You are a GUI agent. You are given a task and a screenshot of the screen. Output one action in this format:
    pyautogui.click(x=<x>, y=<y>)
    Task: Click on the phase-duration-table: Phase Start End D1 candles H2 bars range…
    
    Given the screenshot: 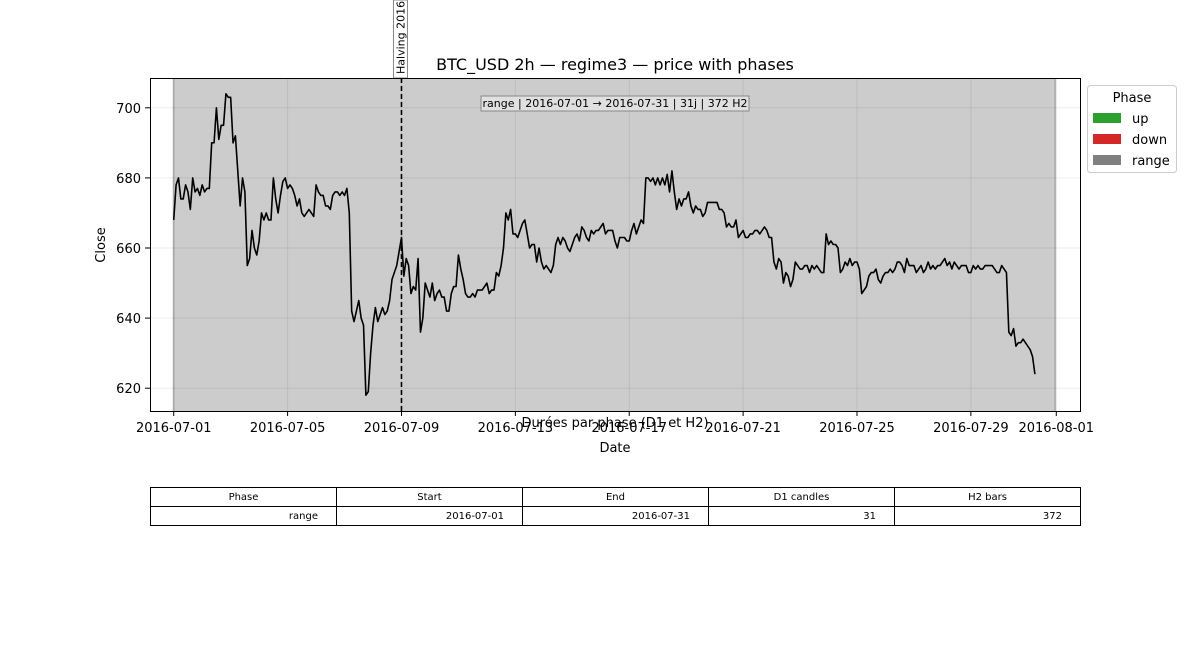 What is the action you would take?
    pyautogui.click(x=615, y=506)
    